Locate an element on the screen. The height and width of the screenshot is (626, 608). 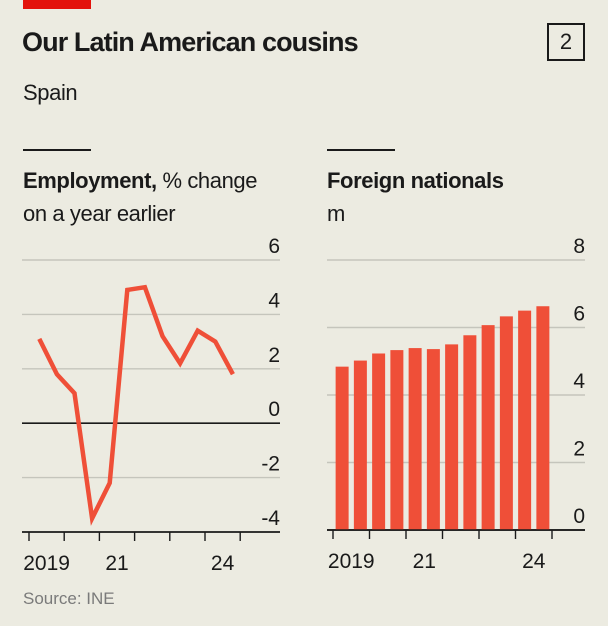
chart-number-badge: 2 is located at coordinates (566, 42).